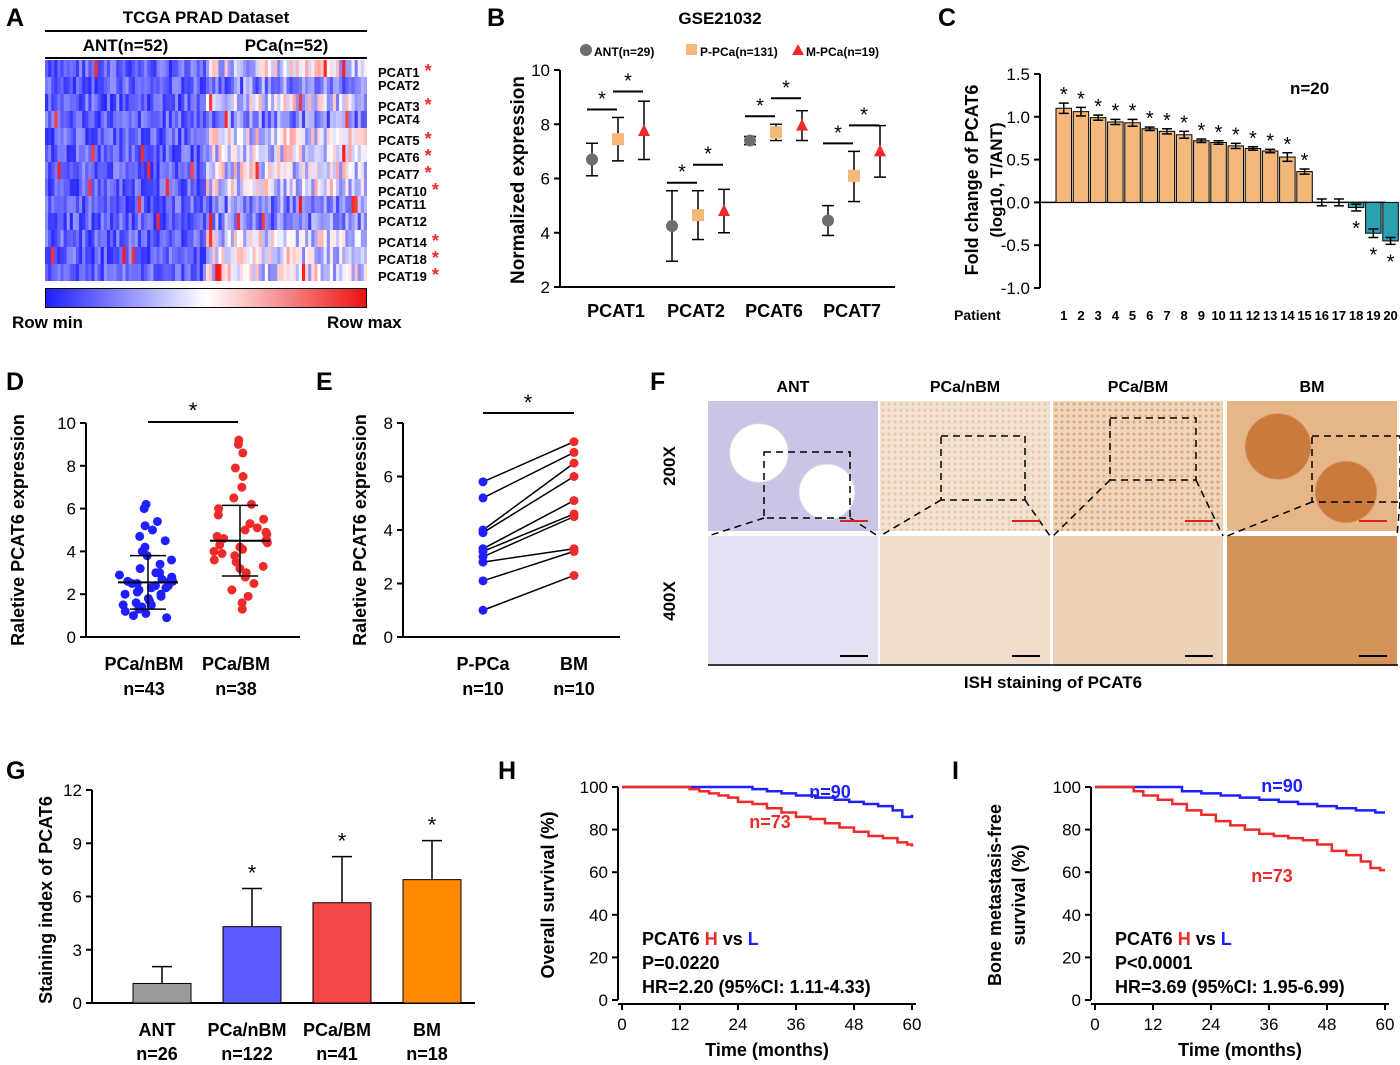  What do you see at coordinates (1287, 228) in the screenshot?
I see `bar-group: *14` at bounding box center [1287, 228].